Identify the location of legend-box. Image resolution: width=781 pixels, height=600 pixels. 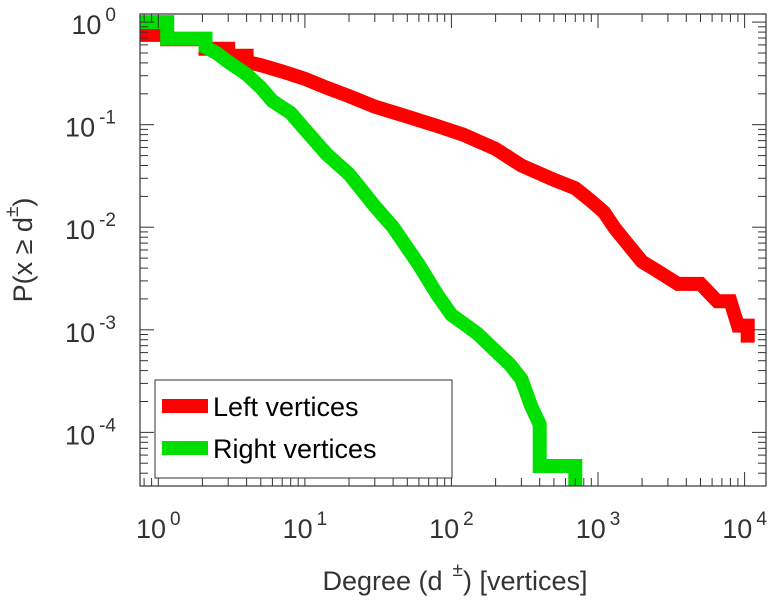
(303, 429).